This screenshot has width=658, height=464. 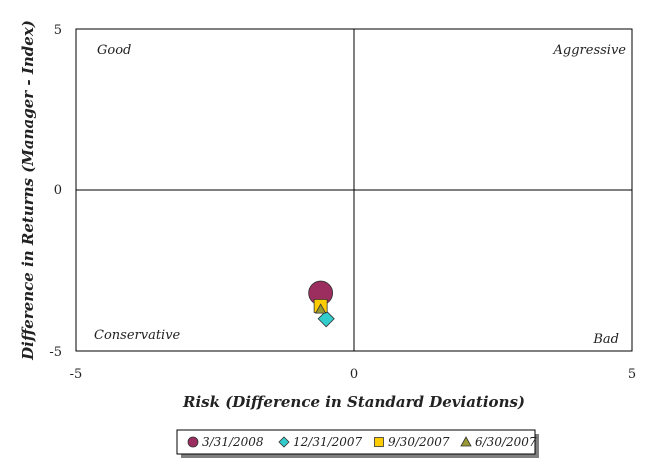 I want to click on data-point-diamond, so click(x=326, y=319).